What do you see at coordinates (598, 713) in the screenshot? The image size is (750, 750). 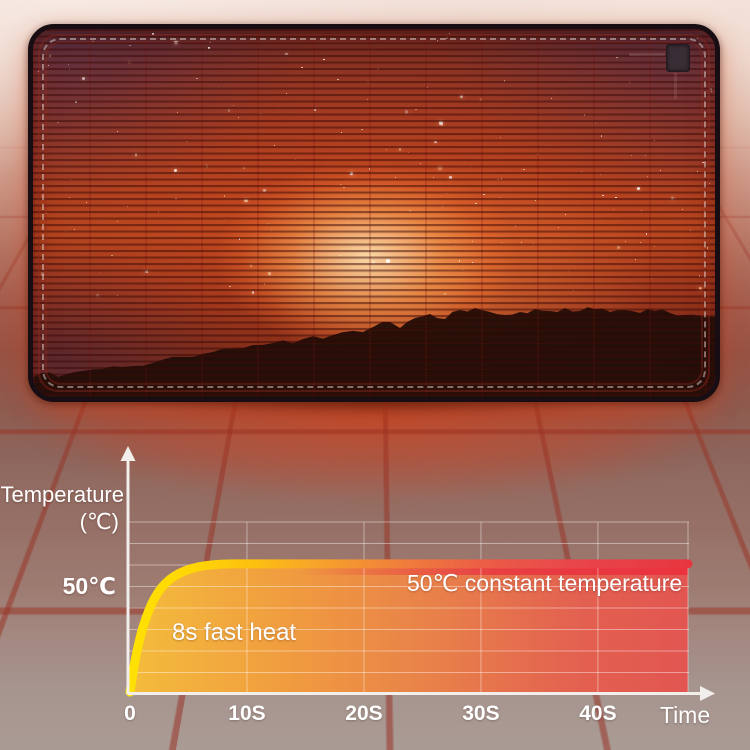 I see `x-axis-tick-label: 40S` at bounding box center [598, 713].